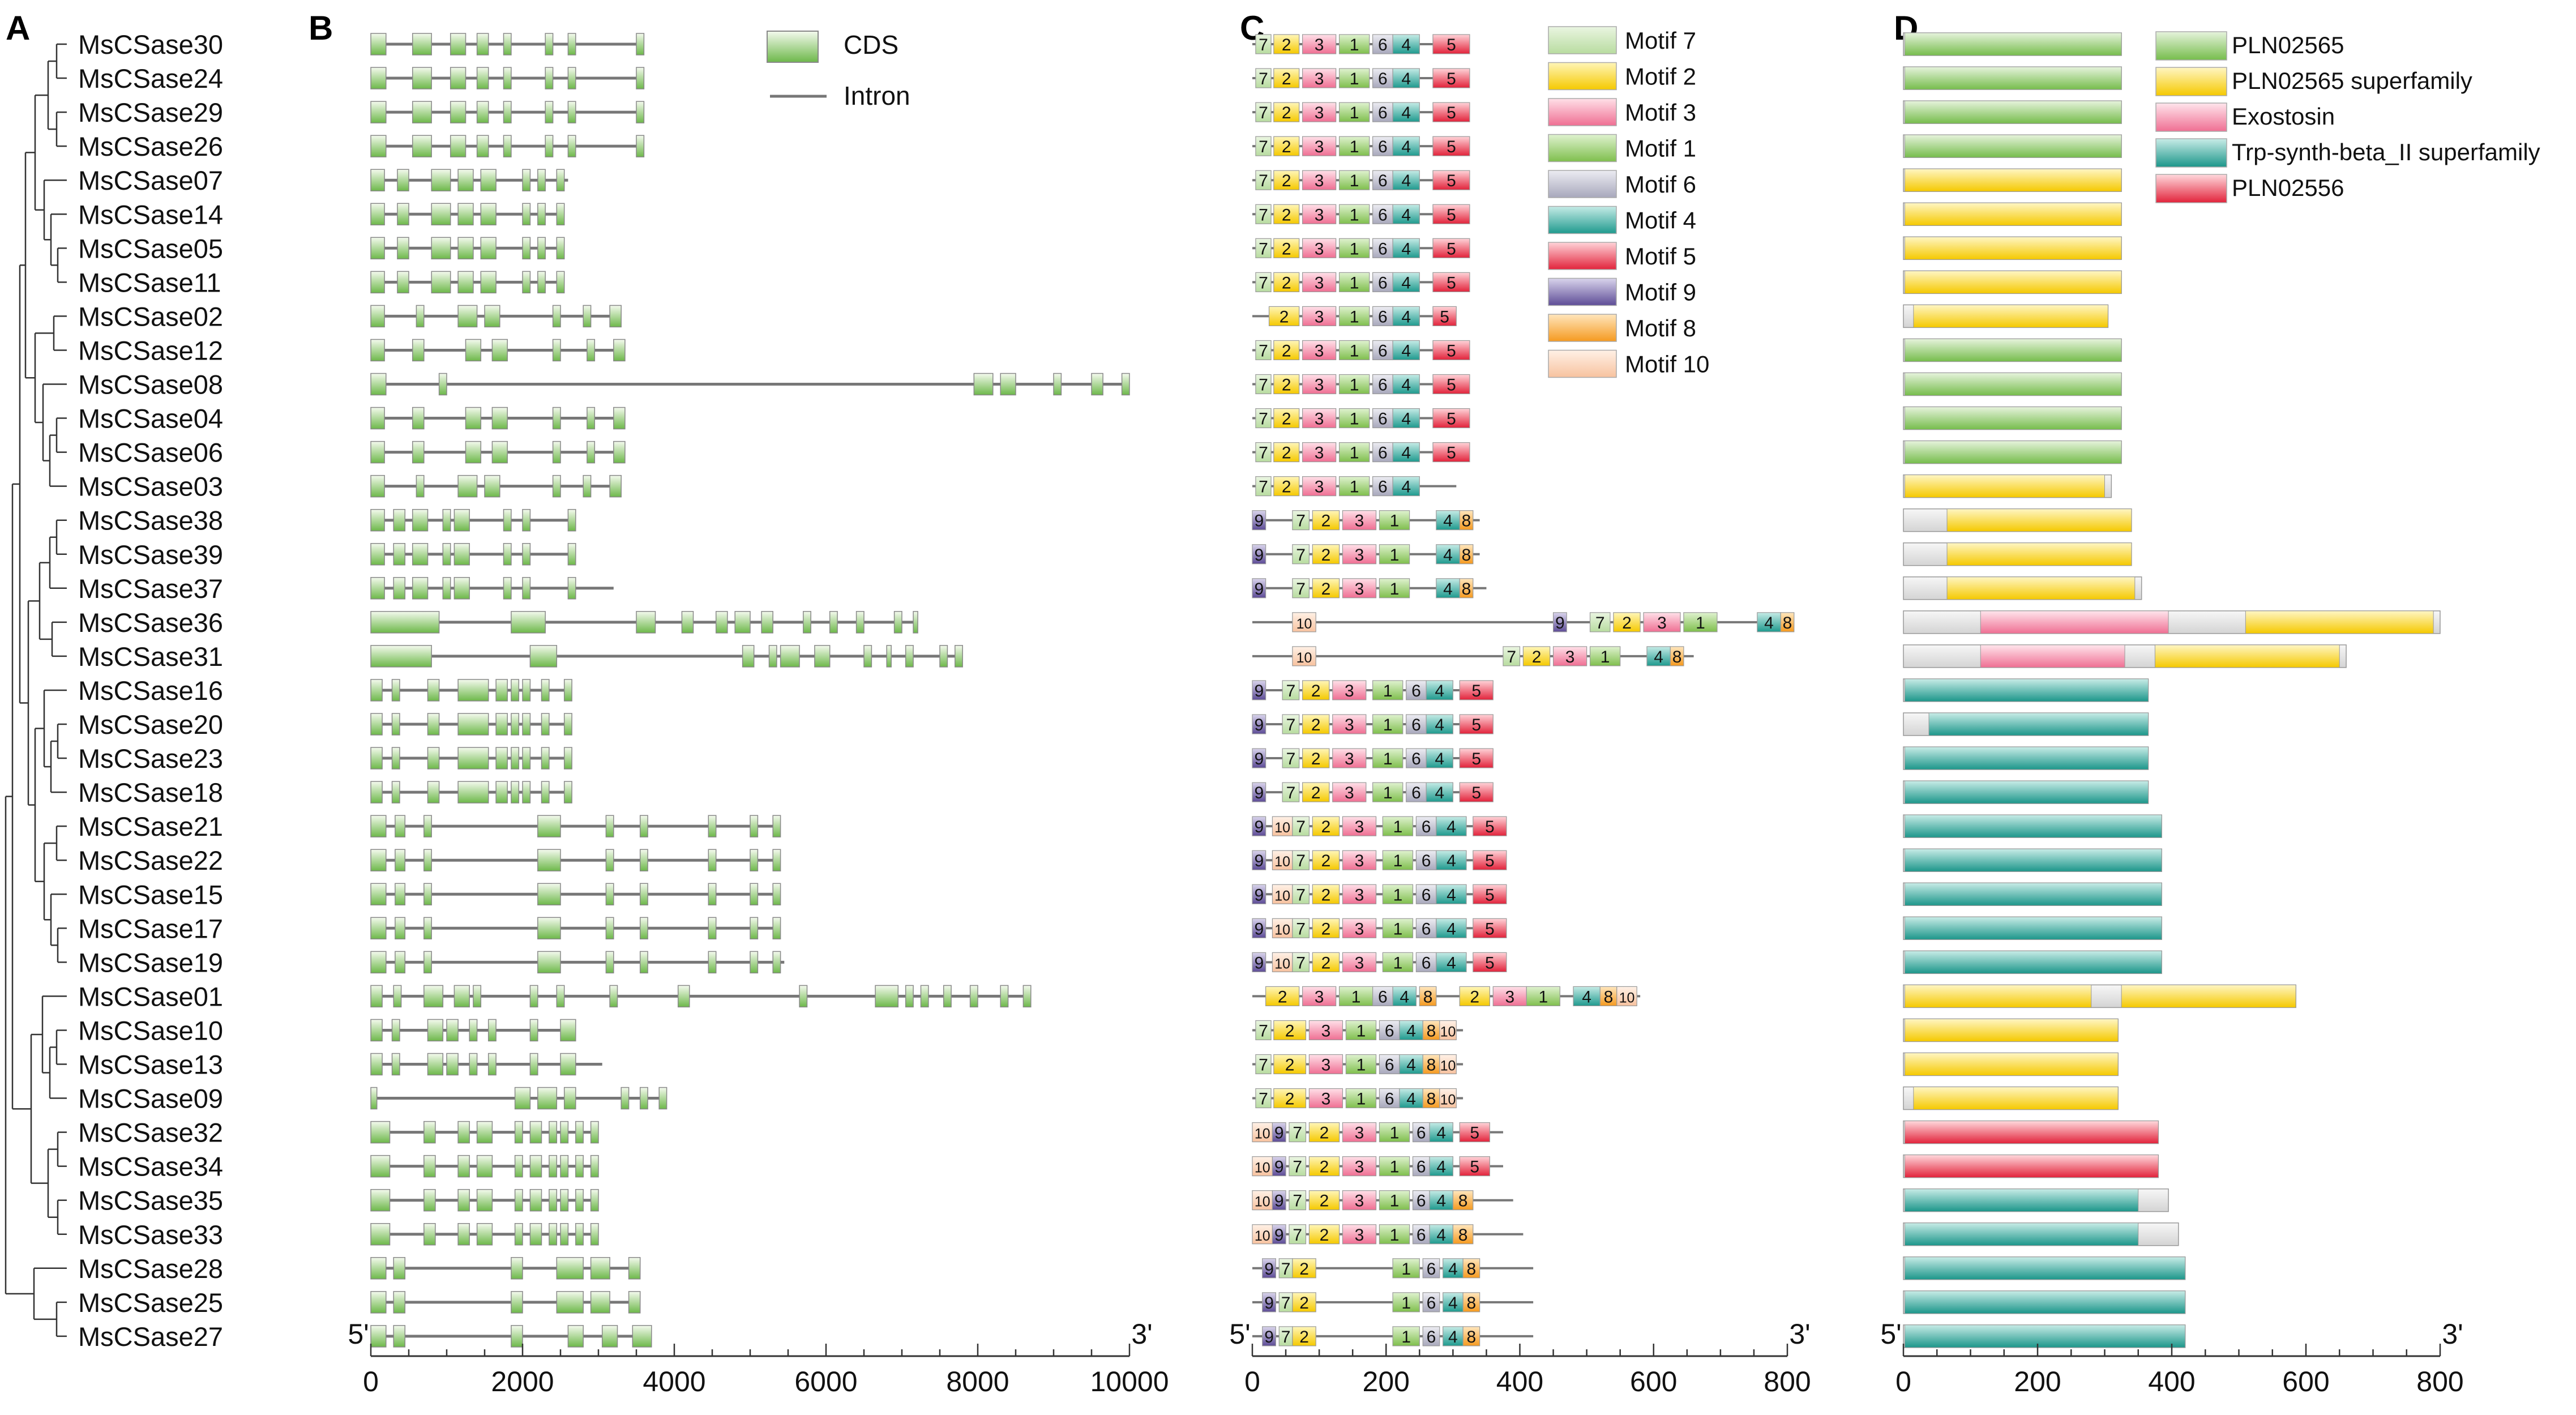 The width and height of the screenshot is (2576, 1415). I want to click on motif-number: 9, so click(1259, 793).